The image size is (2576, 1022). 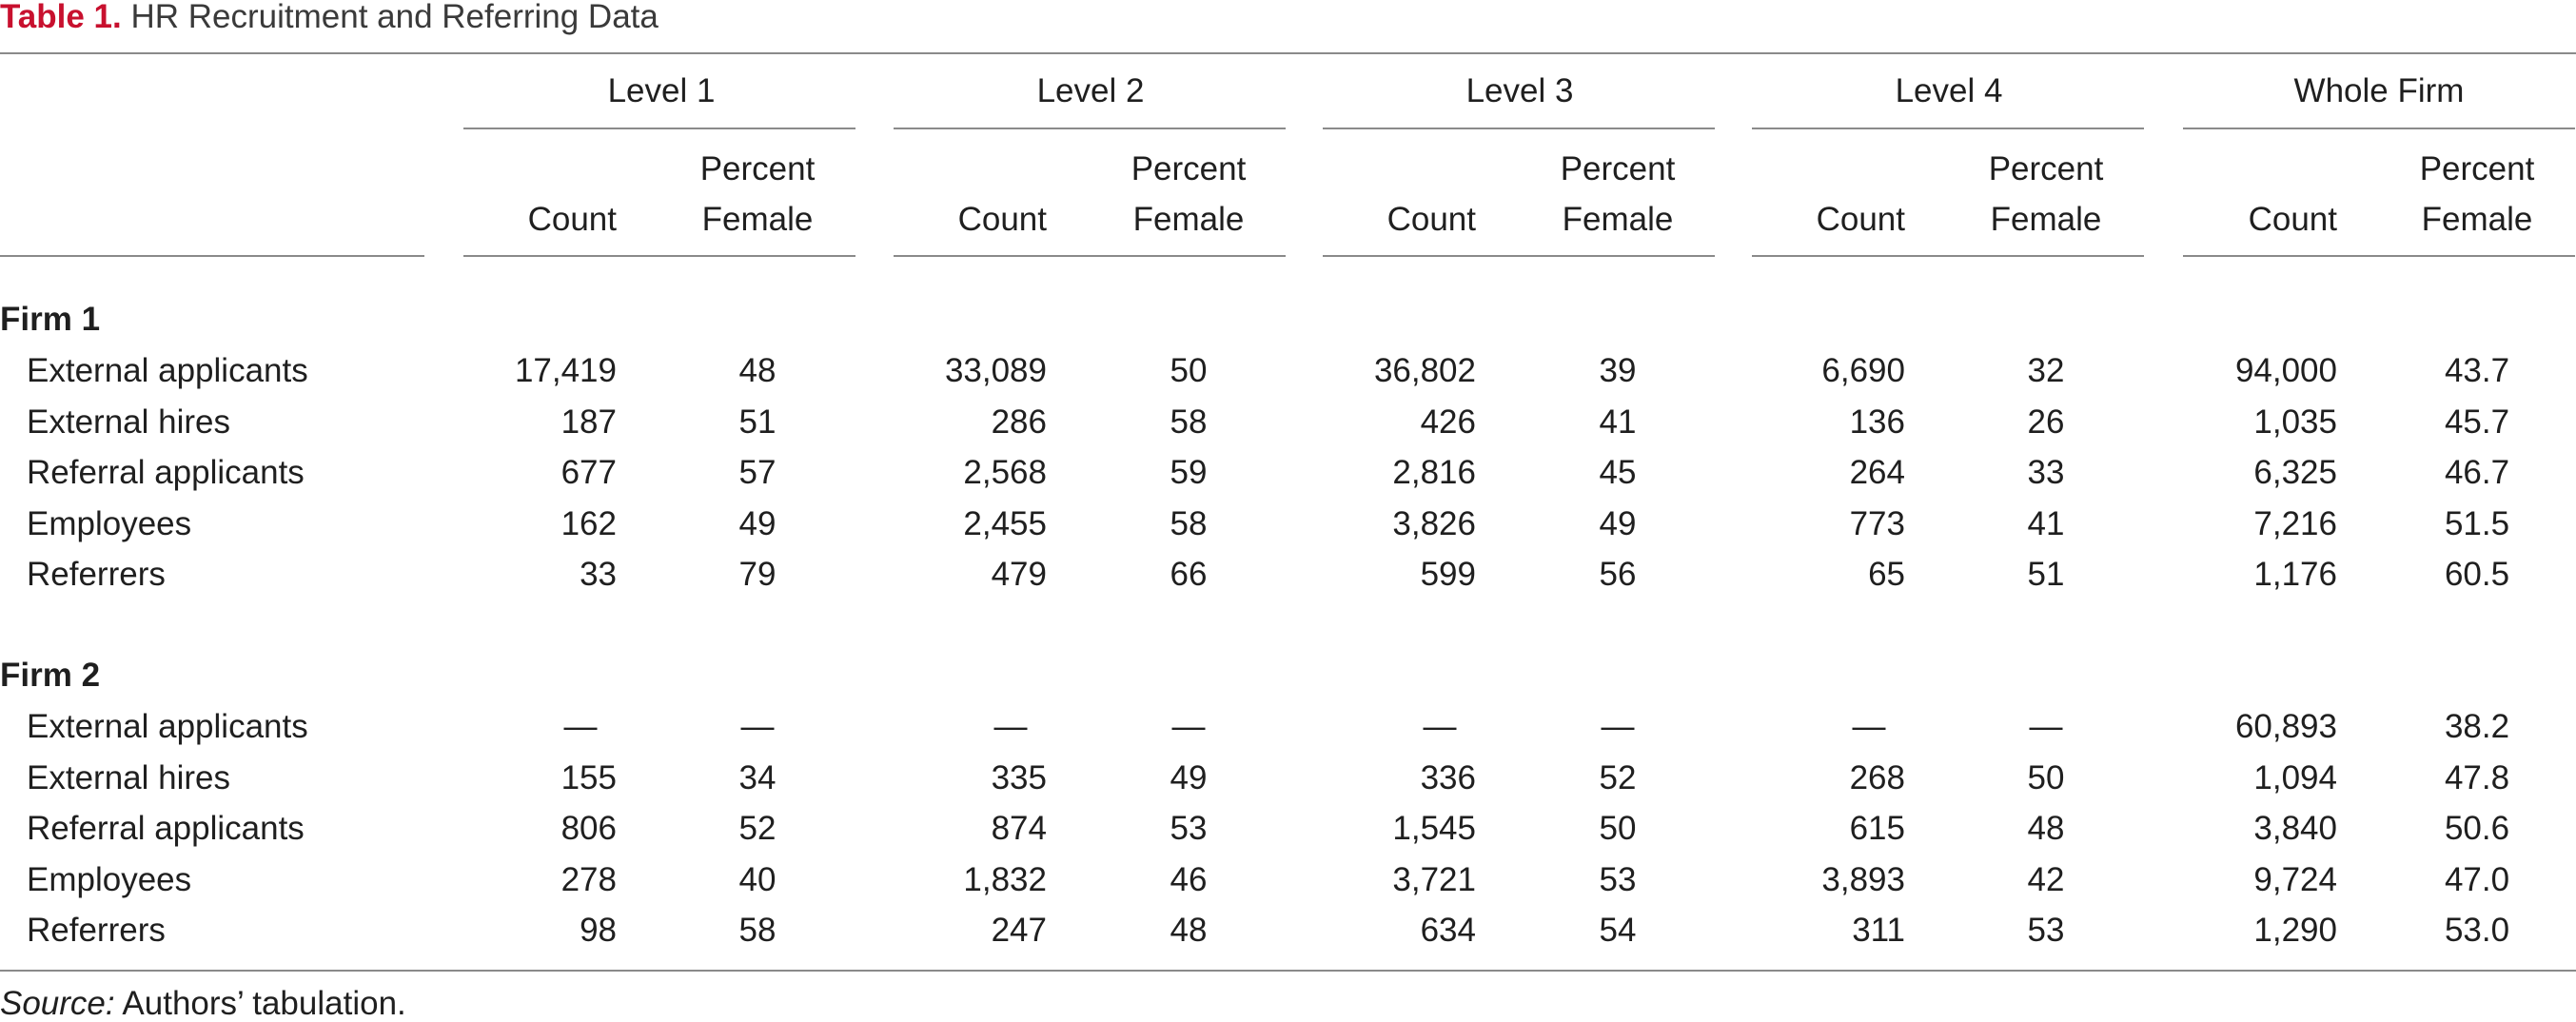 What do you see at coordinates (2295, 523) in the screenshot?
I see `count-cell: 7,216` at bounding box center [2295, 523].